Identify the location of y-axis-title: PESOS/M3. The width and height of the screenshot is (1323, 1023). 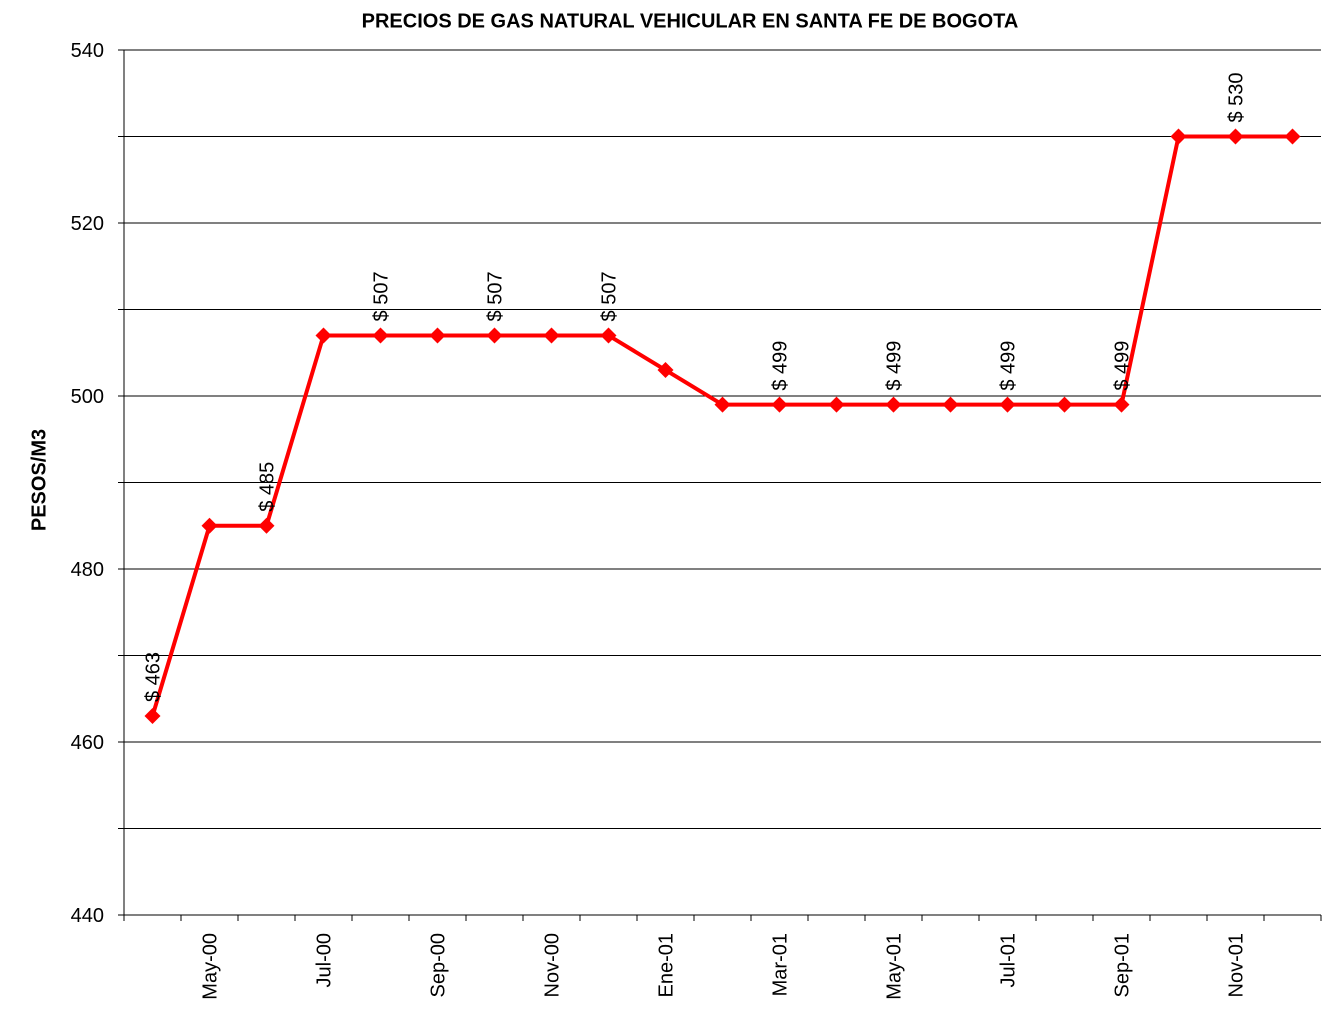
(39, 480).